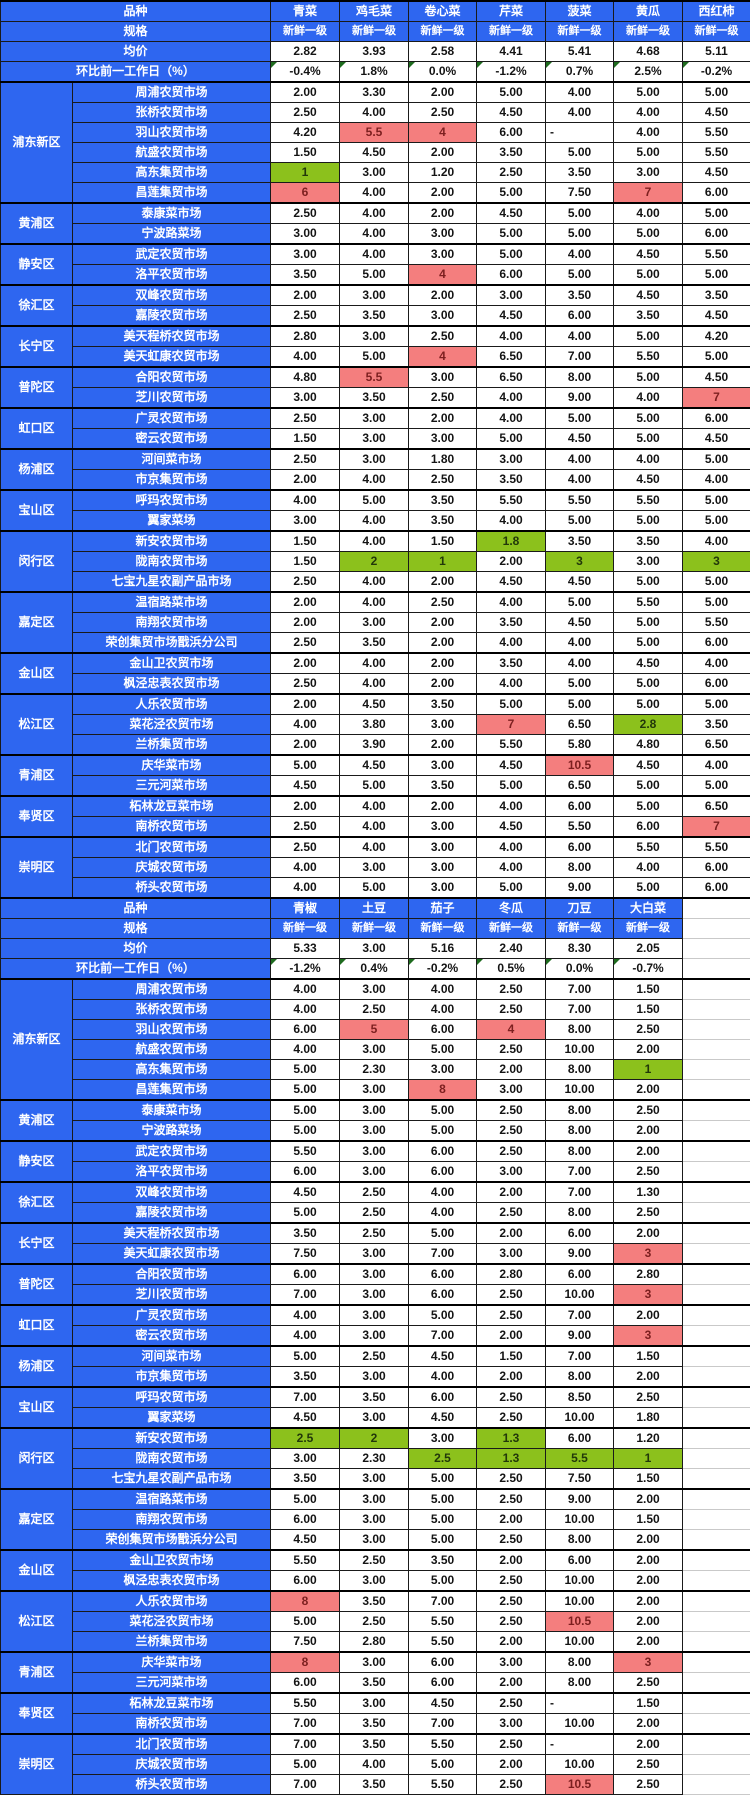 This screenshot has width=750, height=1795. What do you see at coordinates (648, 1418) in the screenshot?
I see `price-cell: 1.80` at bounding box center [648, 1418].